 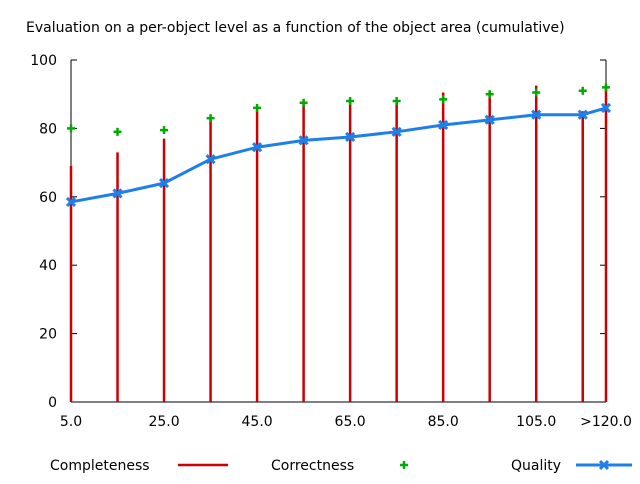 What do you see at coordinates (404, 465) in the screenshot?
I see `legend-swatch-correctness` at bounding box center [404, 465].